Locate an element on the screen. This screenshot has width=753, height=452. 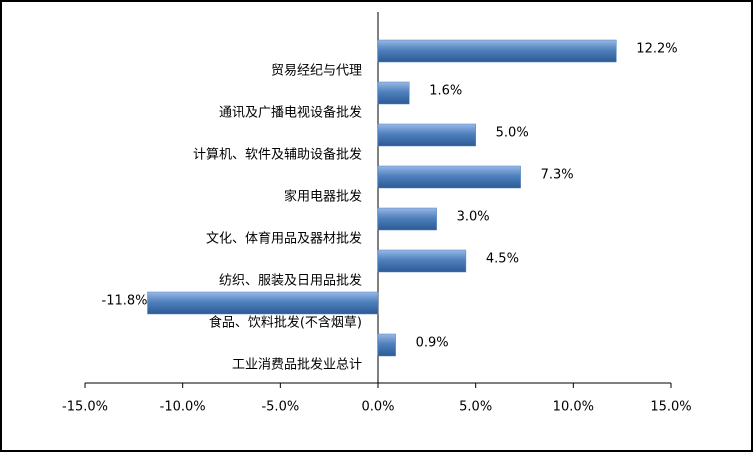
category-label: 贸易经纪与代理 is located at coordinates (316, 71).